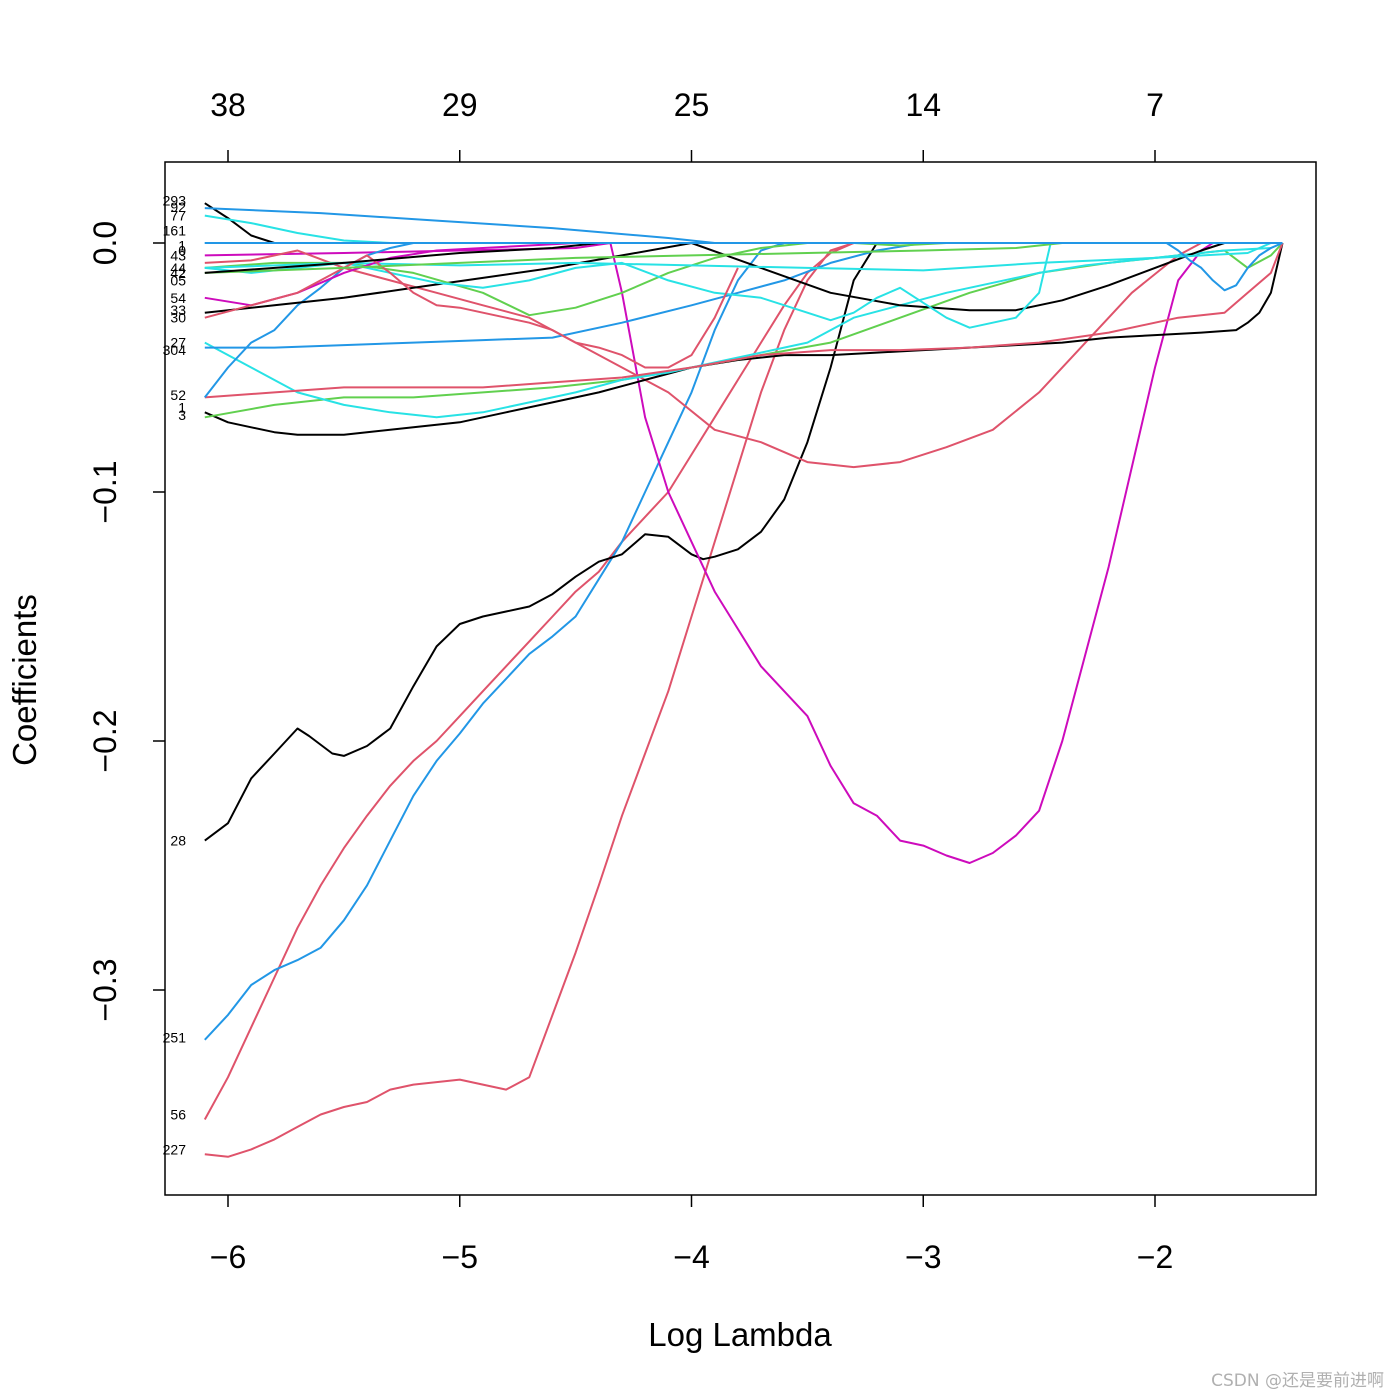  What do you see at coordinates (178, 841) in the screenshot?
I see `end-label: 28` at bounding box center [178, 841].